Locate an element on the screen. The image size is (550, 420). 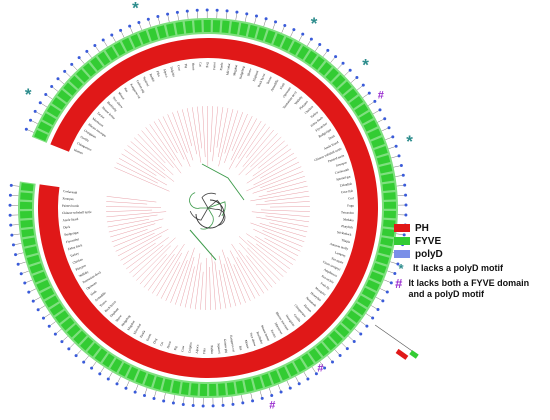
leaf-label: Chimpanzee is located at coordinates (84, 146).